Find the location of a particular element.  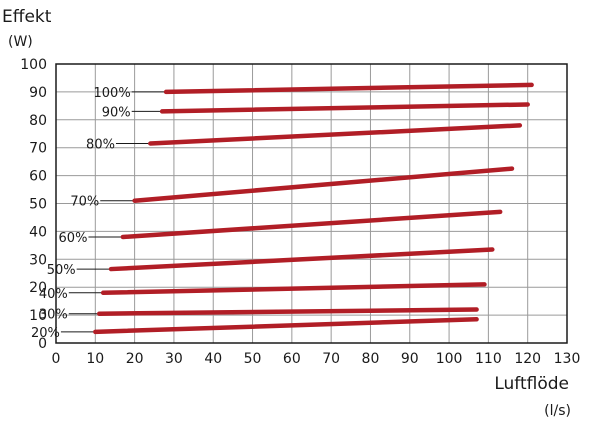

series-label: 100% is located at coordinates (112, 93).